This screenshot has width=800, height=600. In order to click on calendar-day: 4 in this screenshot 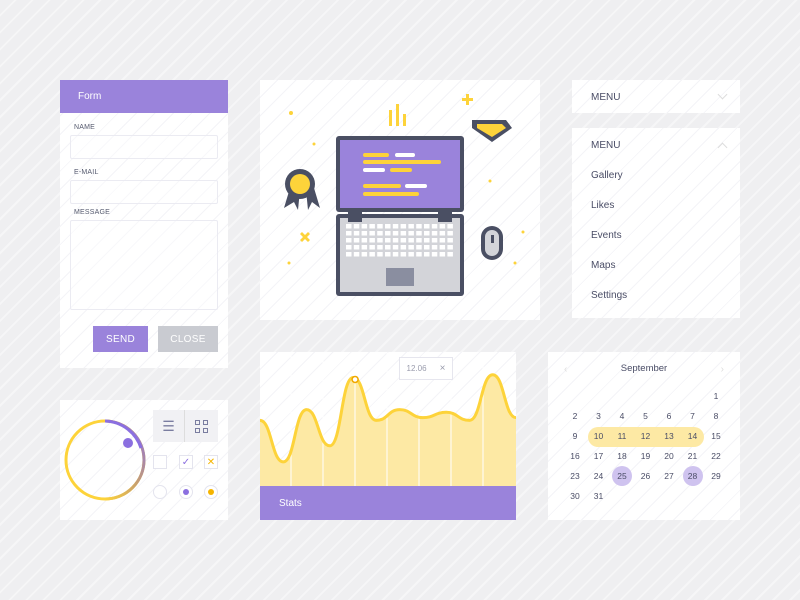, I will do `click(622, 416)`.